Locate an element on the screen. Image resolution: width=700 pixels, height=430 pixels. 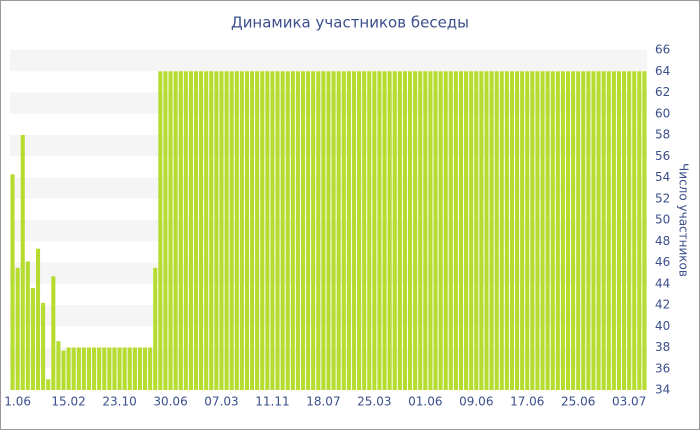
y-tick-label: 56 is located at coordinates (662, 156).